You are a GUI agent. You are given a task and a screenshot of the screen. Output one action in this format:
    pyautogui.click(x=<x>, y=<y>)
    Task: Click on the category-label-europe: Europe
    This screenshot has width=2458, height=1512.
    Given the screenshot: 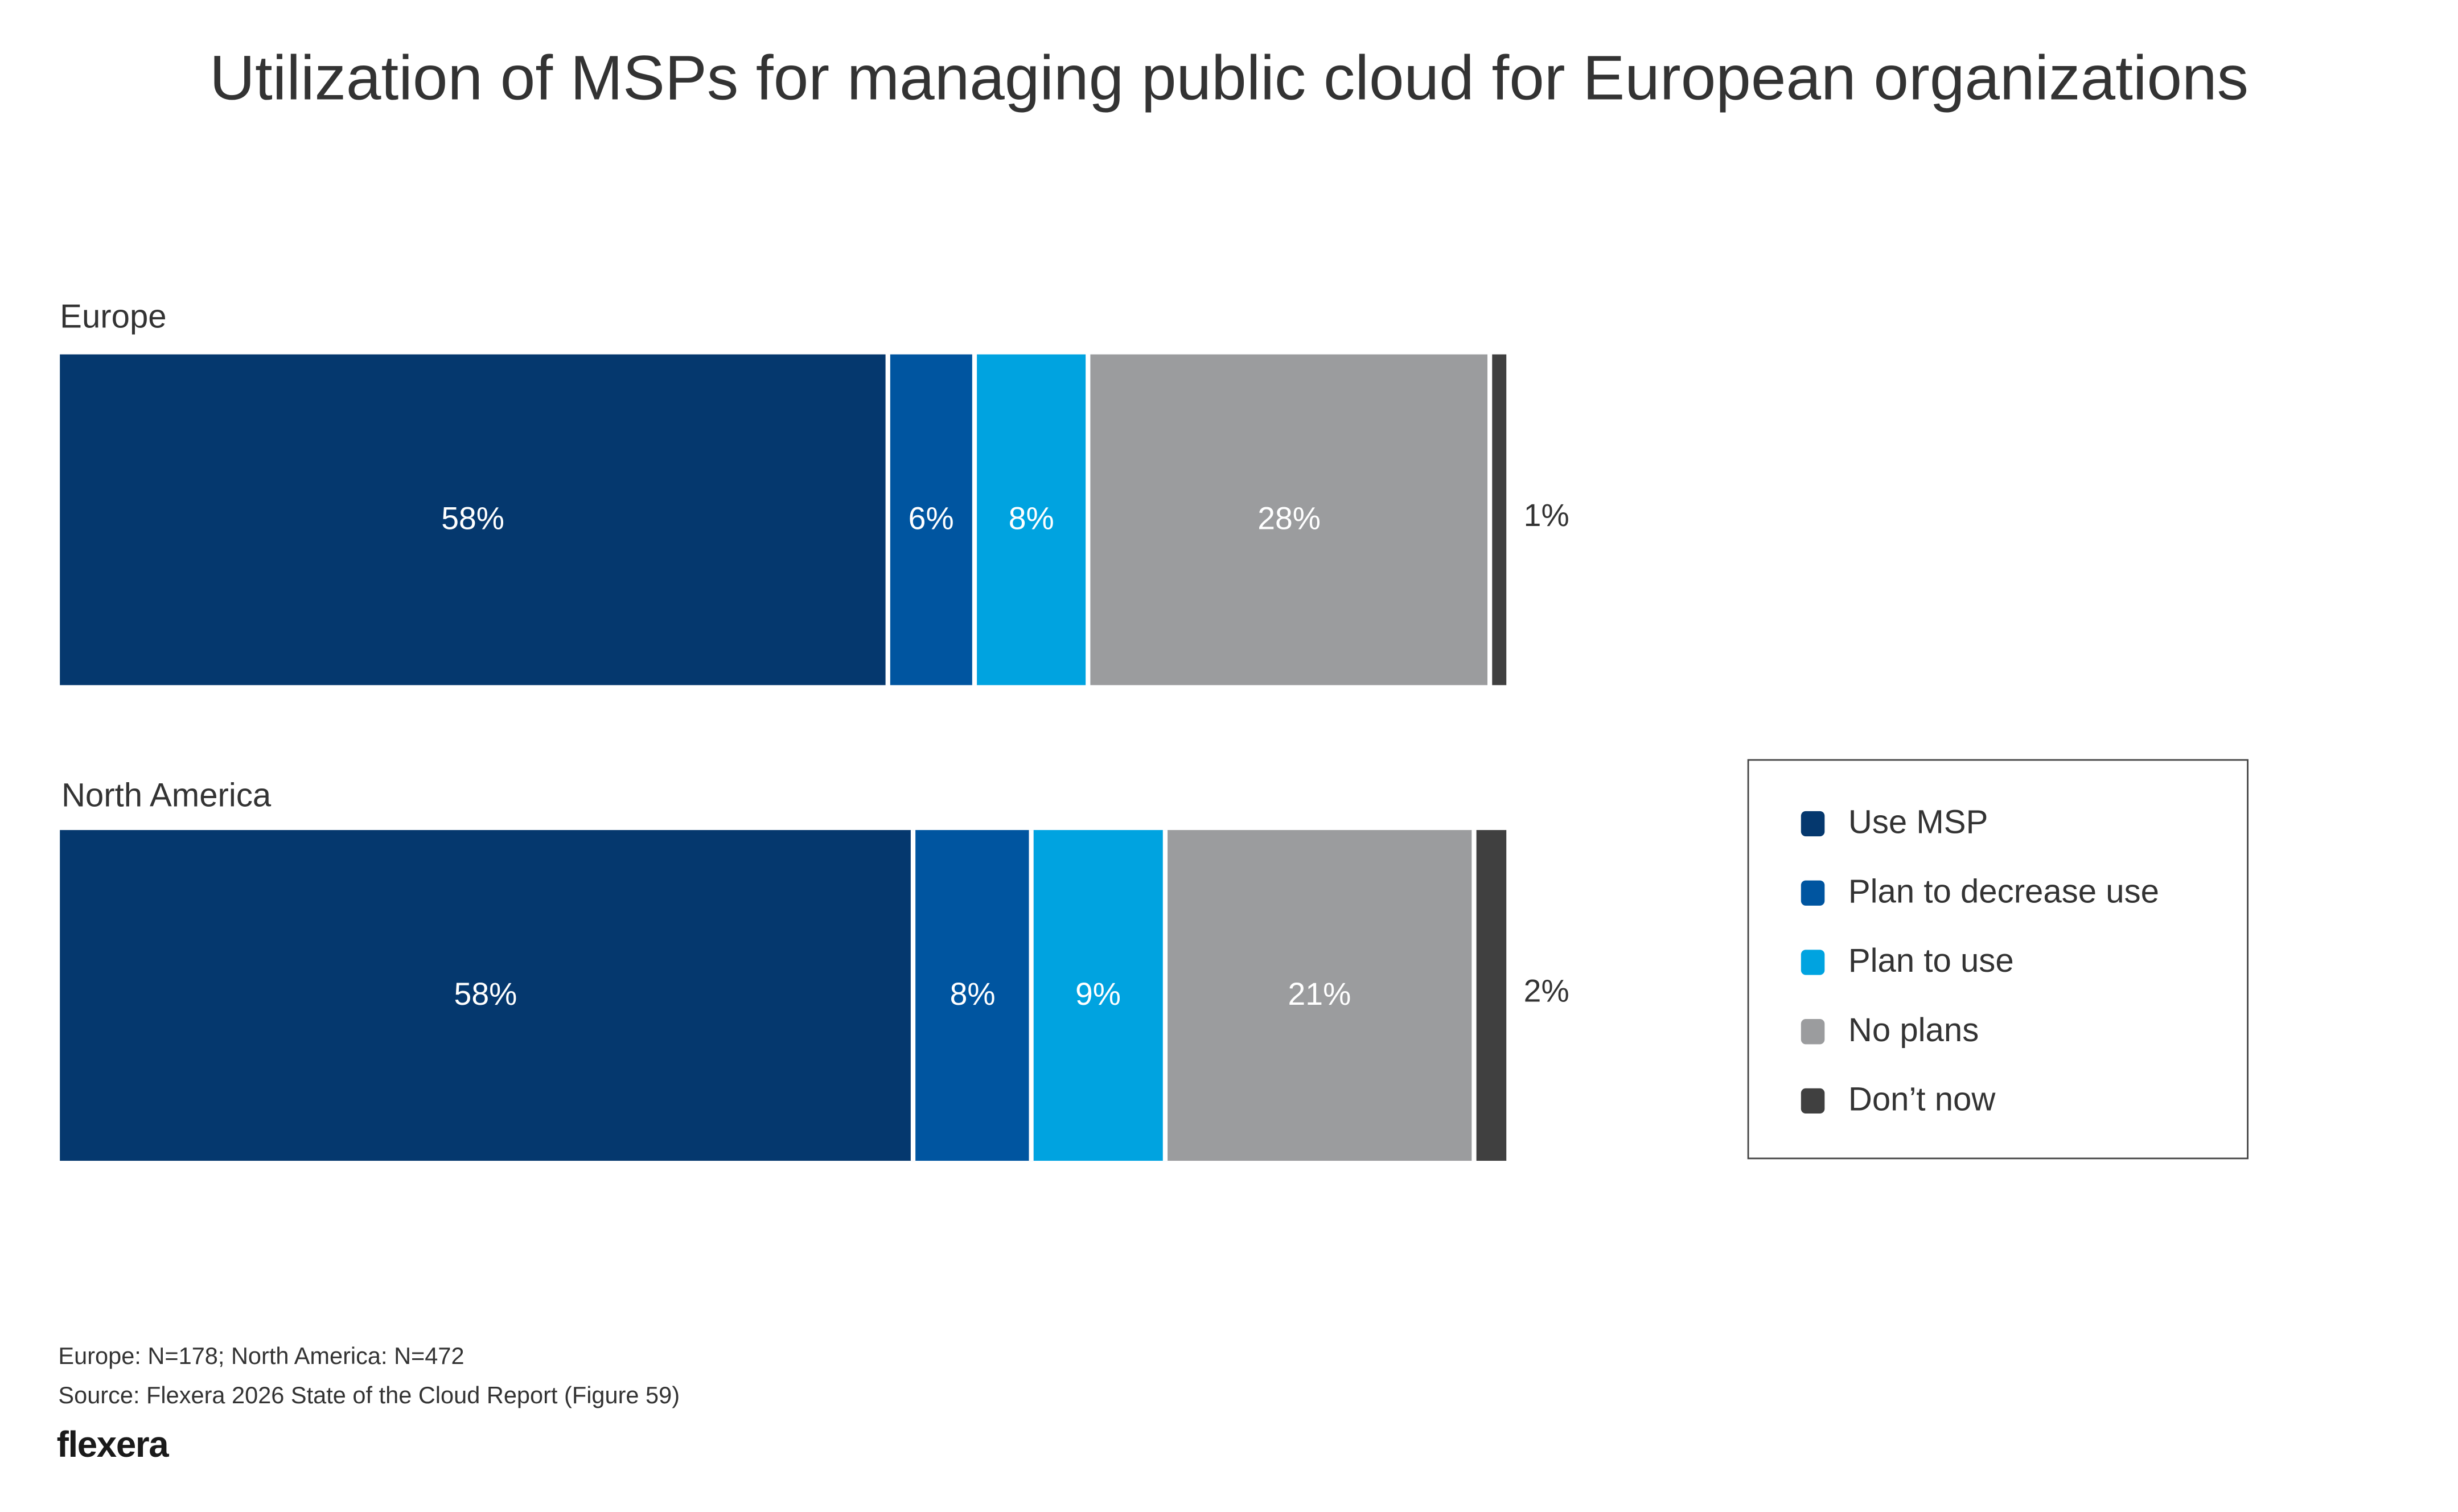 What is the action you would take?
    pyautogui.click(x=114, y=317)
    